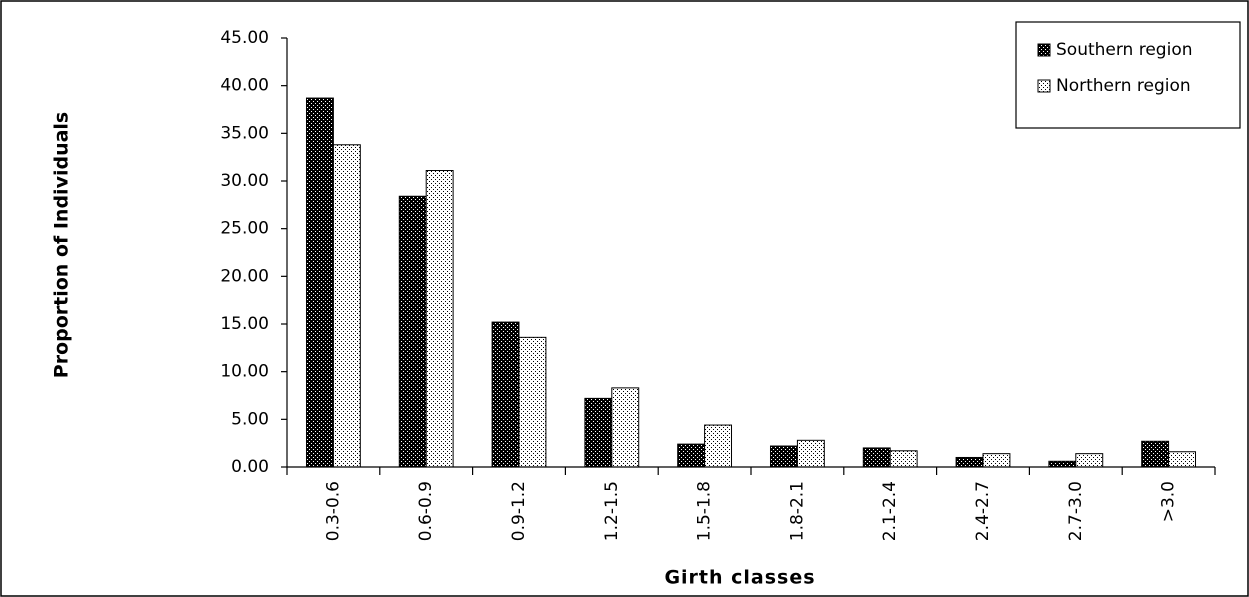  What do you see at coordinates (519, 511) in the screenshot?
I see `x-tick-label: 0.9-1.2` at bounding box center [519, 511].